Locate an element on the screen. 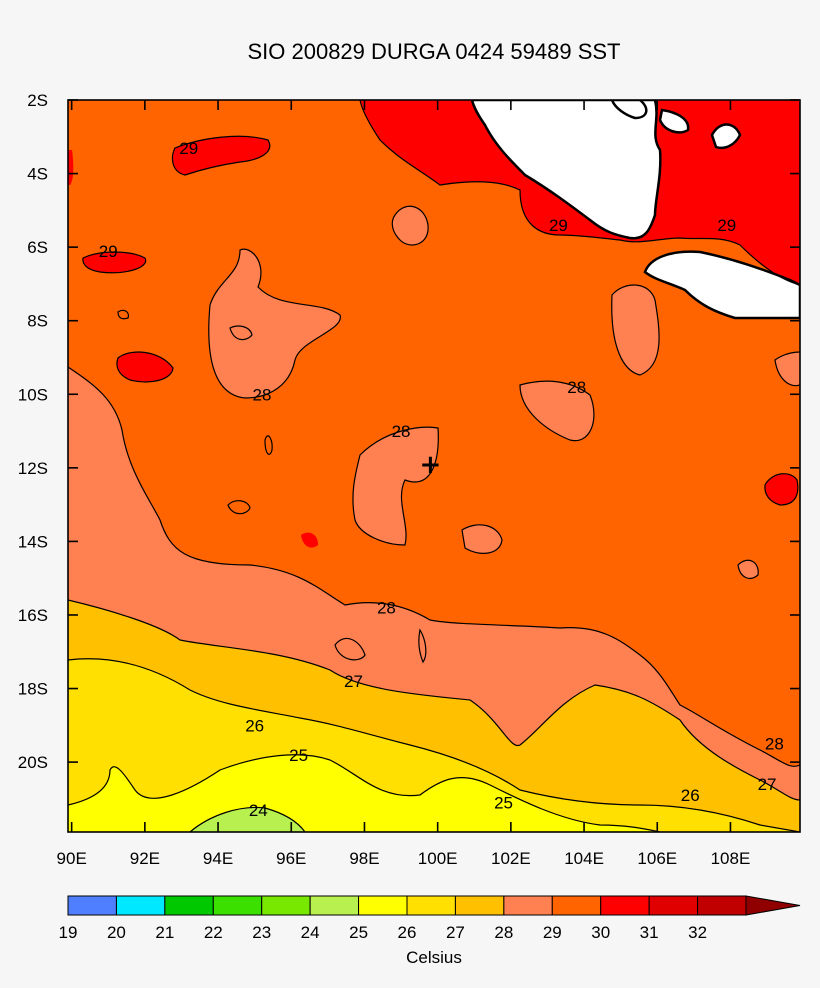  contour-28-patch-f is located at coordinates (482, 539).